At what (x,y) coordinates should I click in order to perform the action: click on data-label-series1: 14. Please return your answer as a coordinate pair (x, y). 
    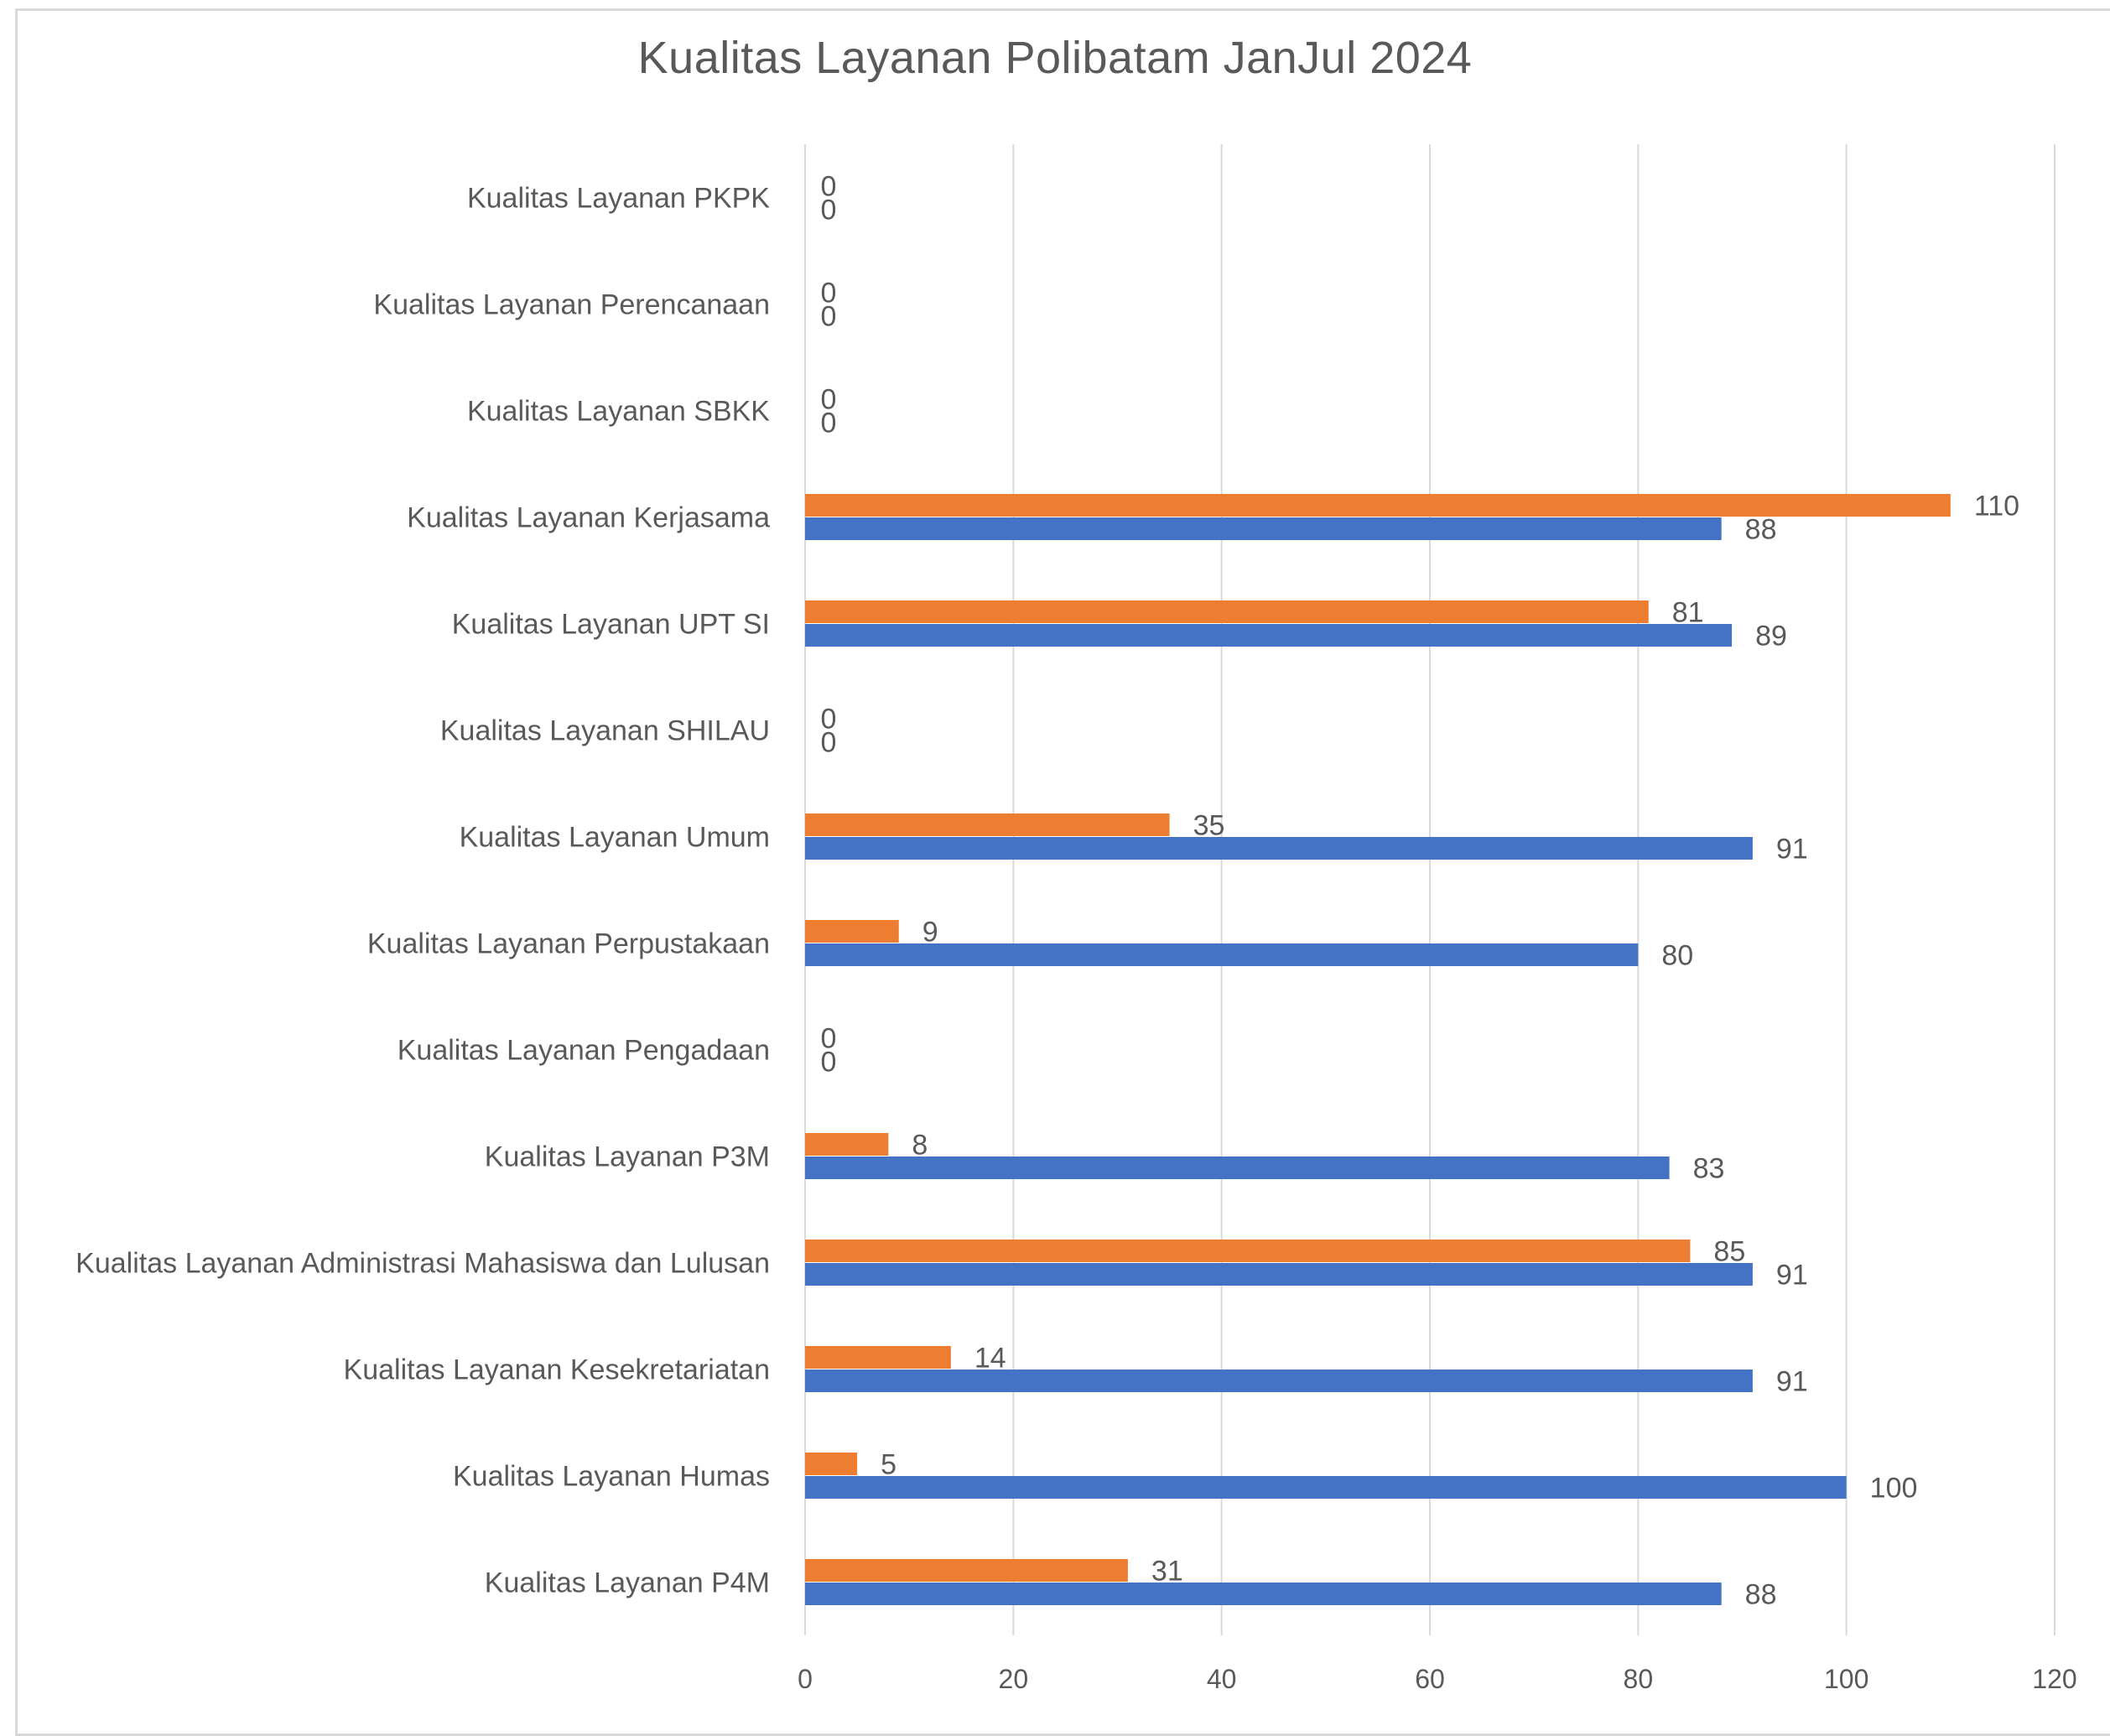
    Looking at the image, I should click on (990, 1359).